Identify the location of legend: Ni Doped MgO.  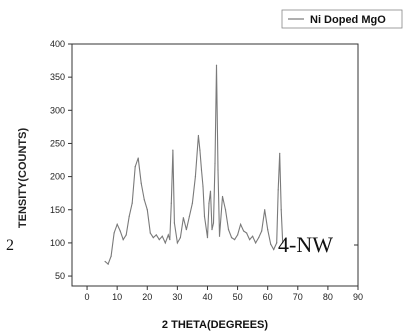
(342, 19).